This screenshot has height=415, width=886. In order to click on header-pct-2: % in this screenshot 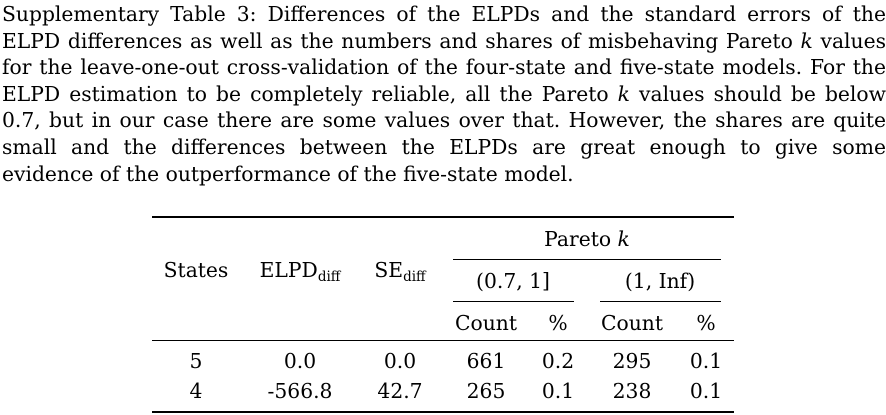, I will do `click(706, 323)`.